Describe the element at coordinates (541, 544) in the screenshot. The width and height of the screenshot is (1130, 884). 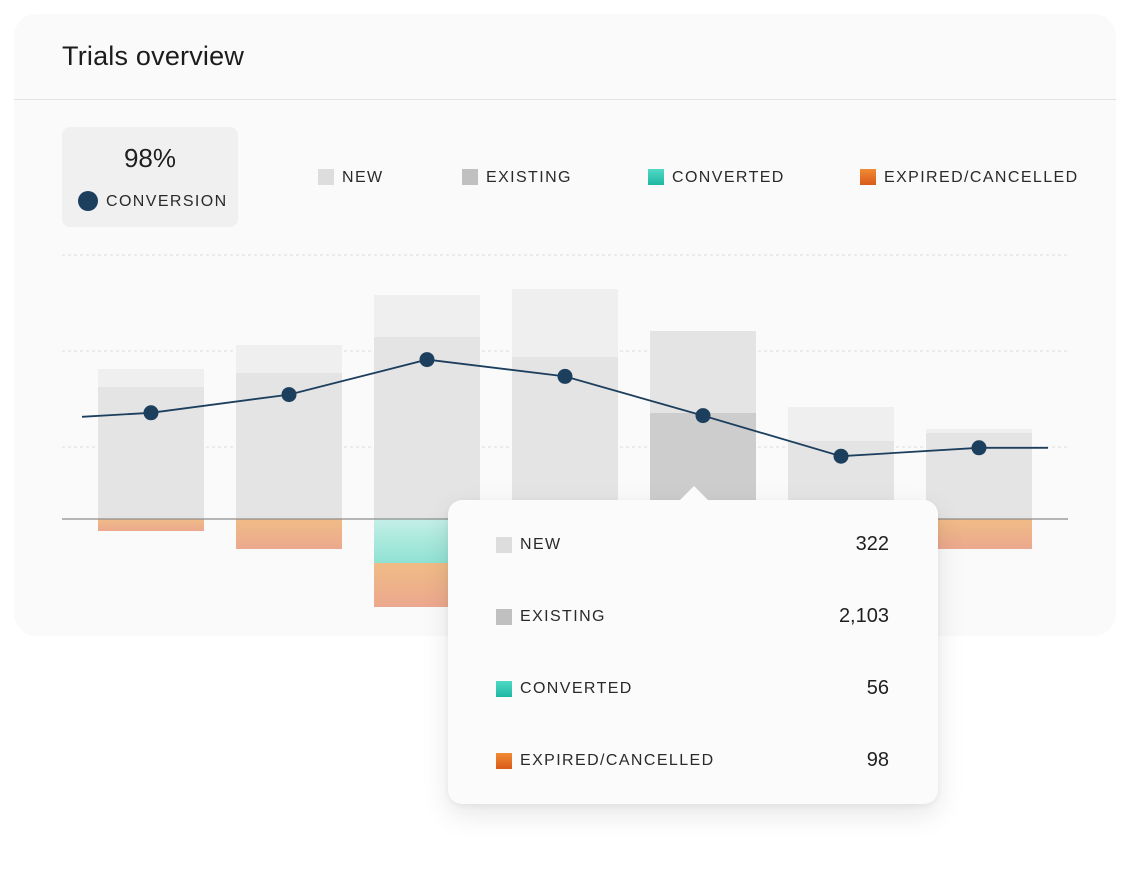
I see `tooltip-label-new: NEW` at that location.